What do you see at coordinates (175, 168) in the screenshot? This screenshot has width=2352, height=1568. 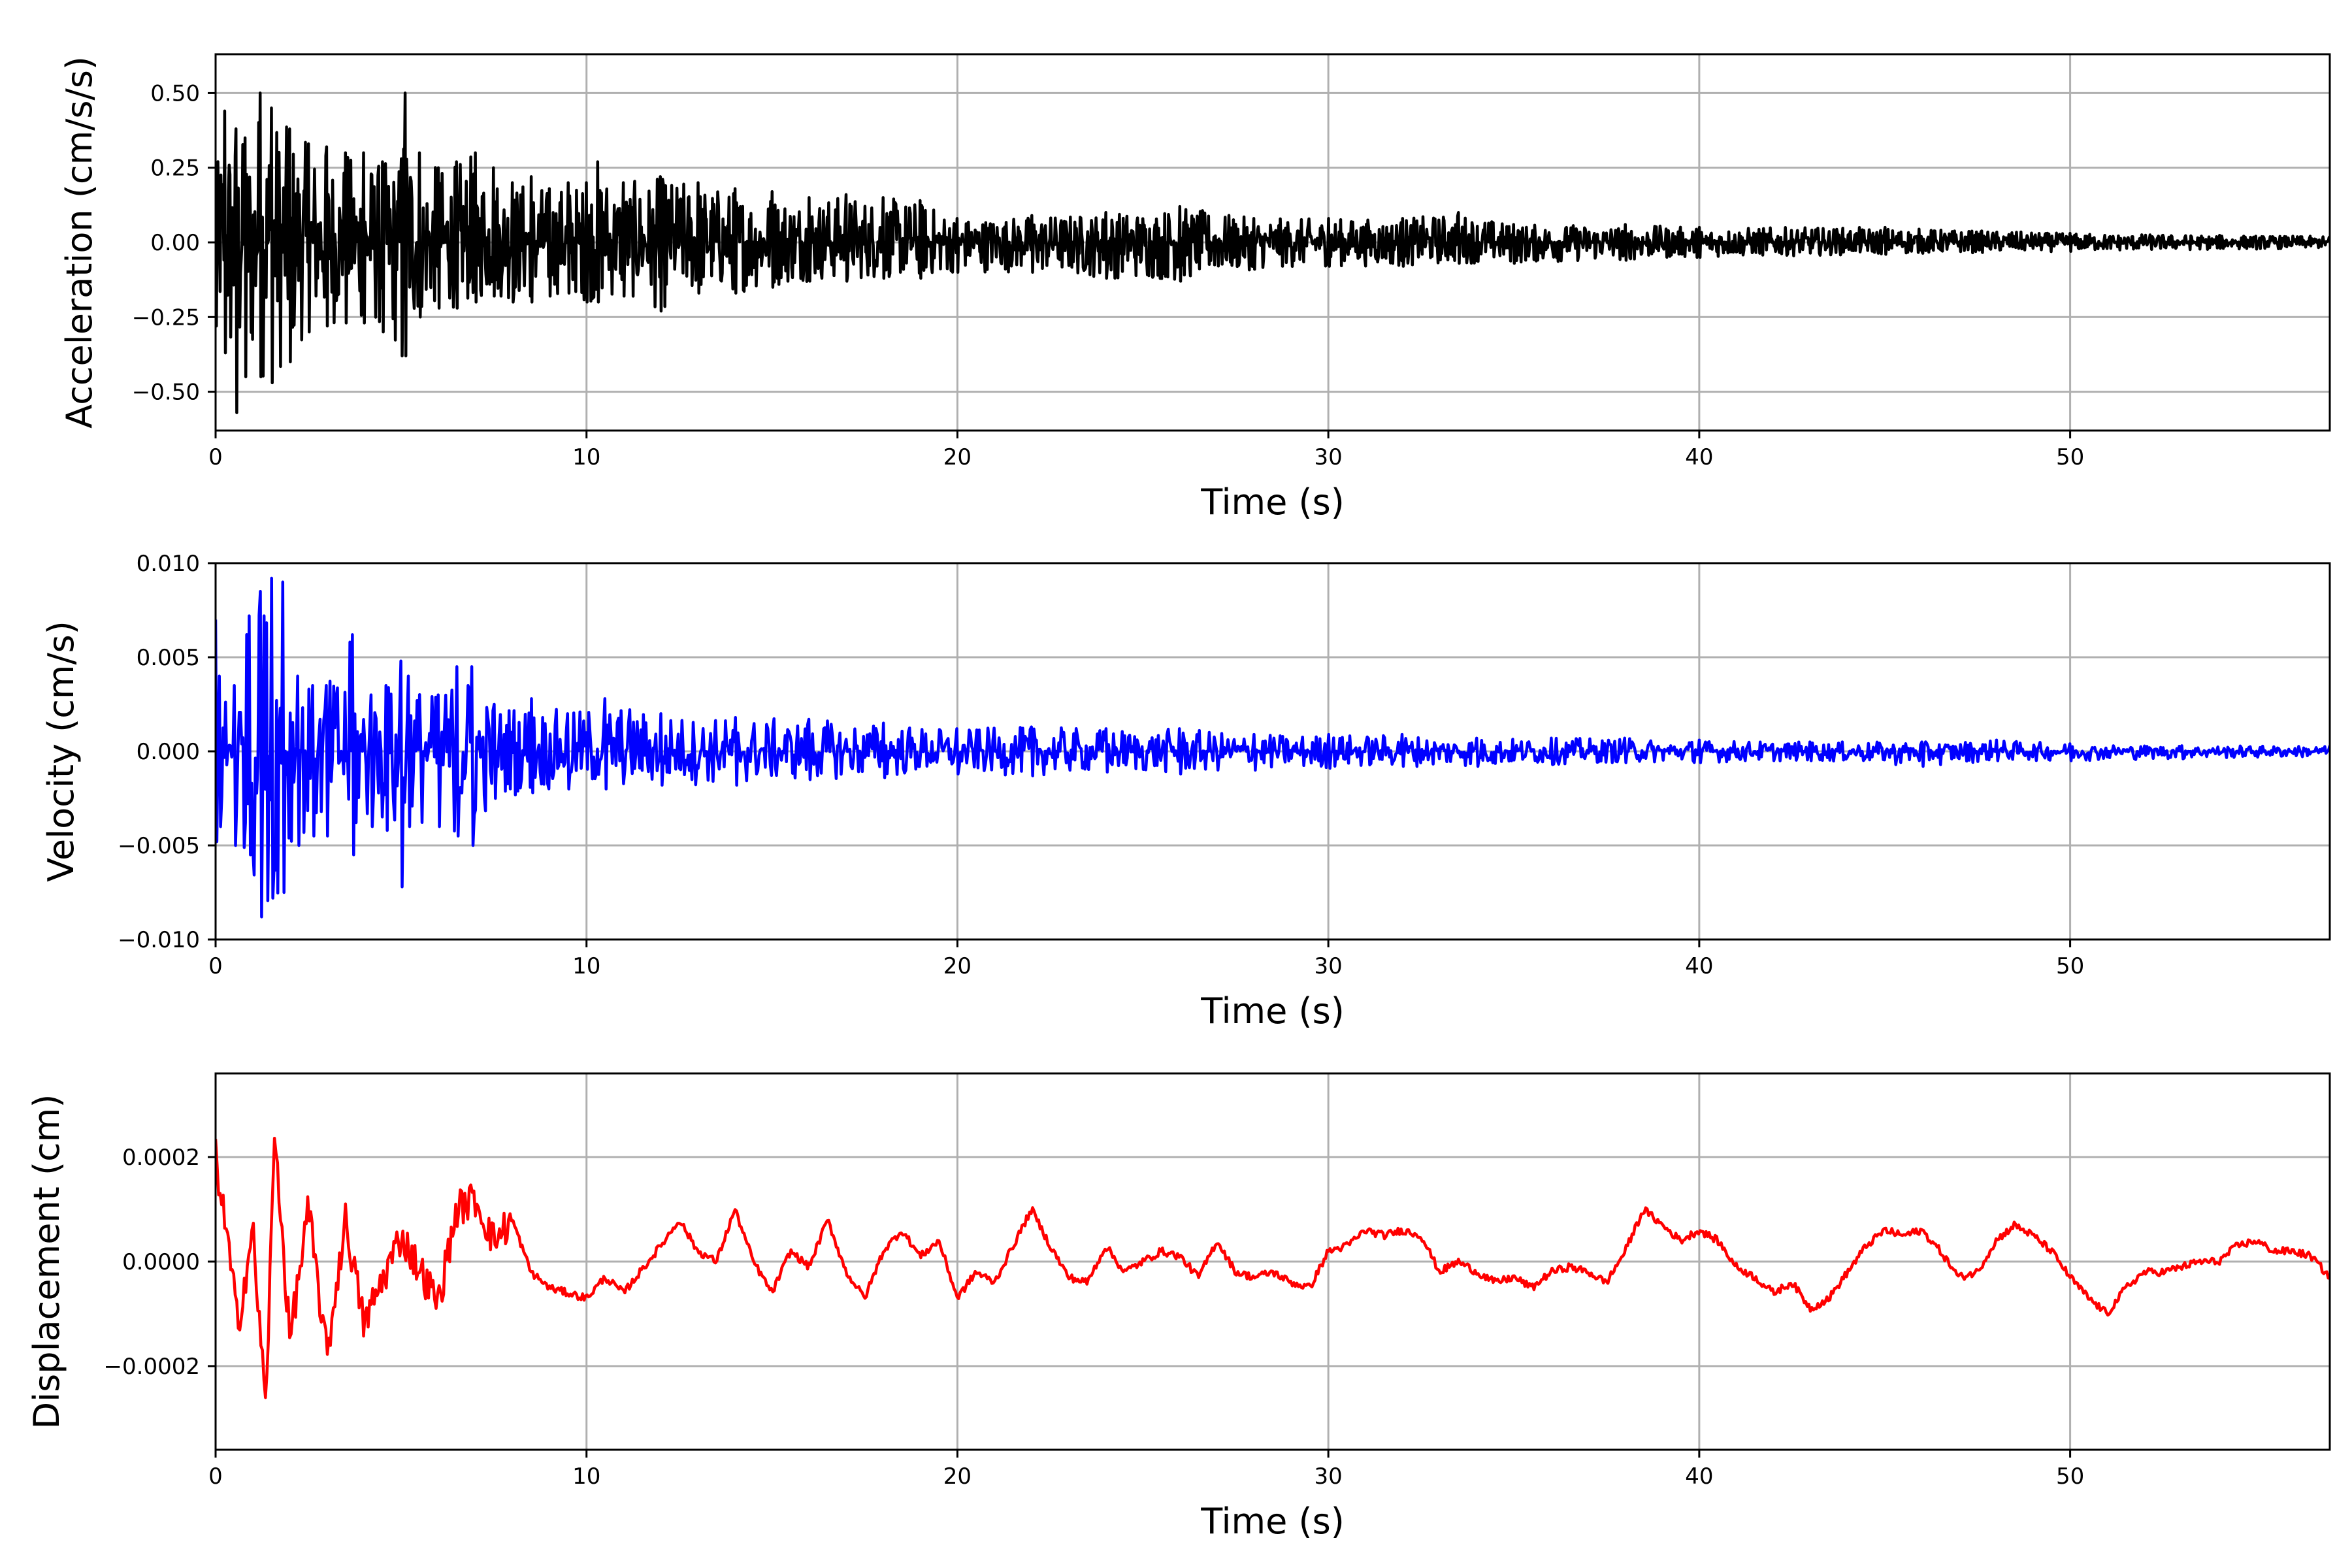 I see `acceleration-ytick-label: 0.25` at bounding box center [175, 168].